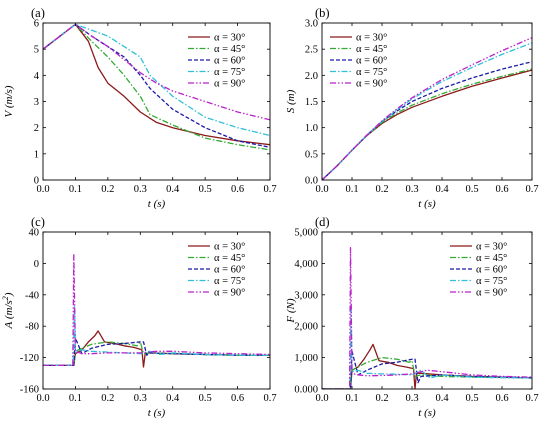  I want to click on y-tick-label: 1, so click(36, 154).